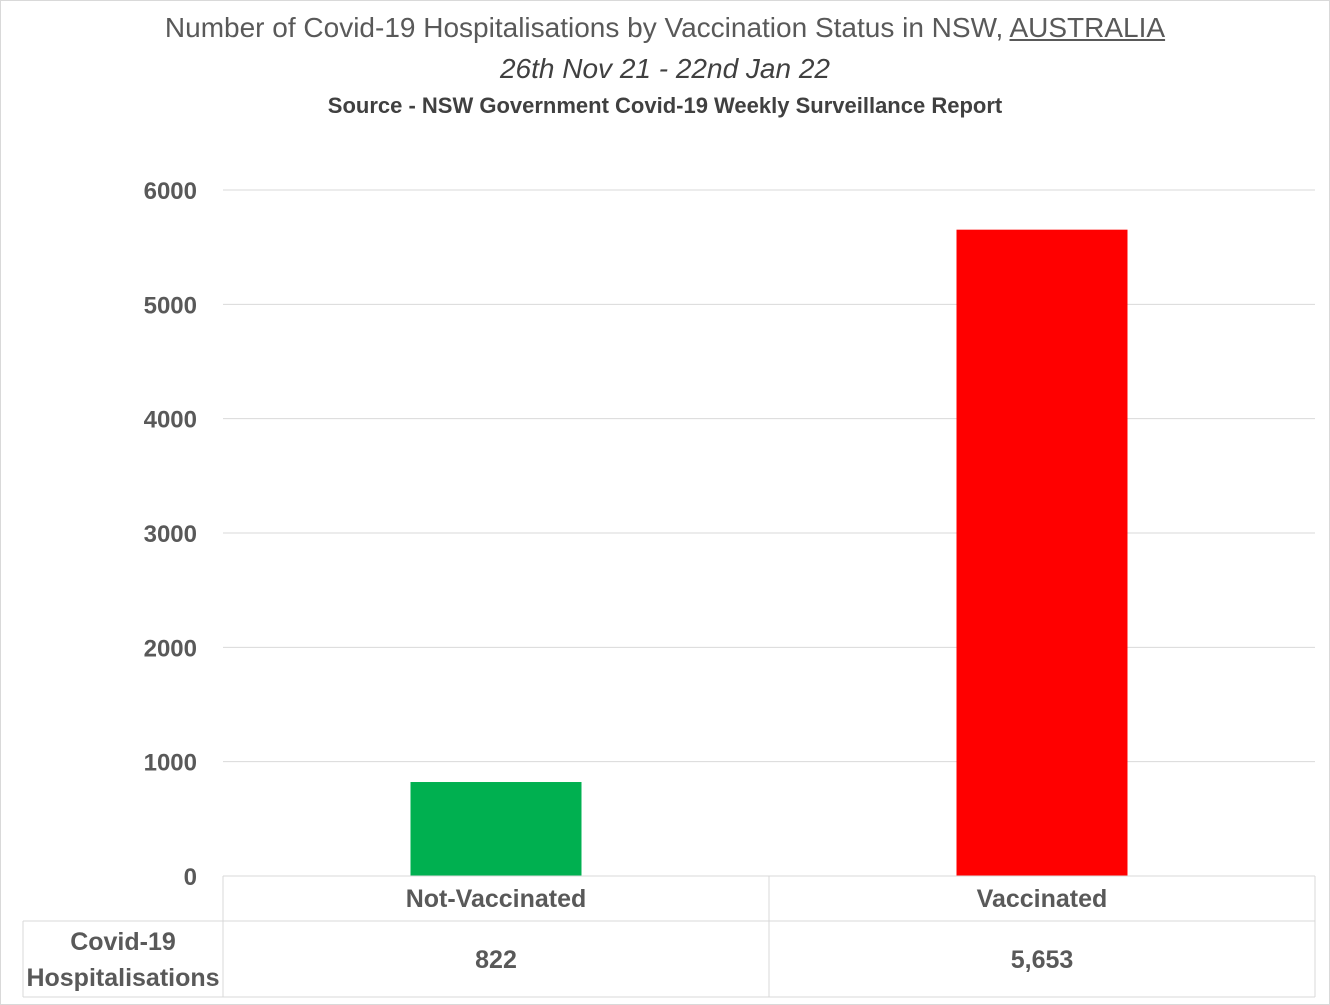  What do you see at coordinates (496, 960) in the screenshot?
I see `data-table-value: 822` at bounding box center [496, 960].